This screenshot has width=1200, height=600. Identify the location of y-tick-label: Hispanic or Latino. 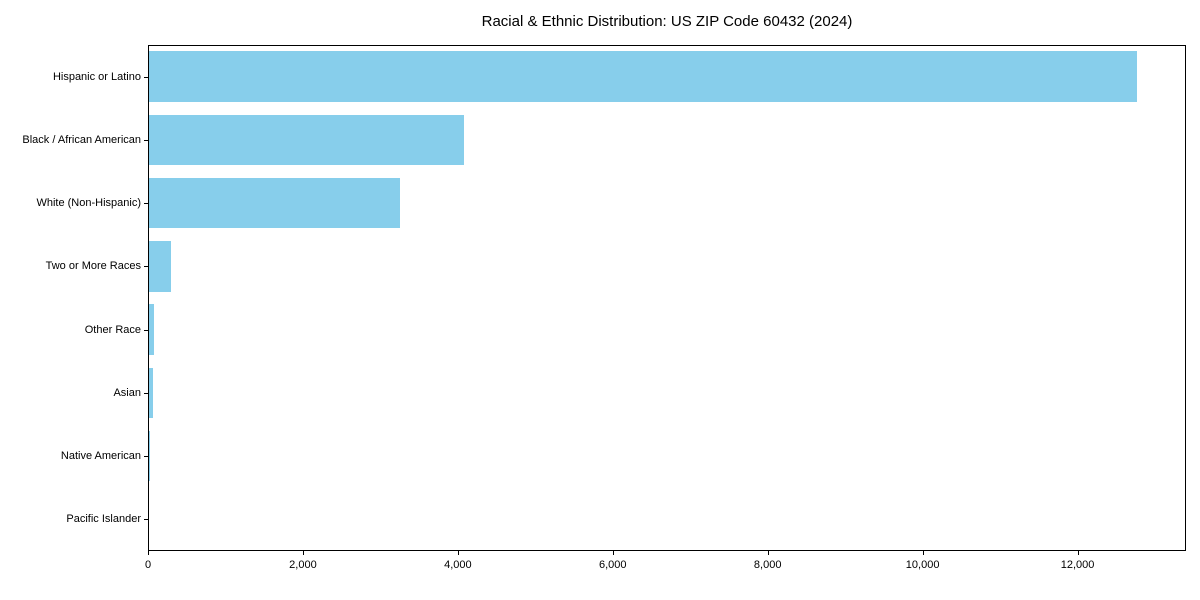
(96, 76).